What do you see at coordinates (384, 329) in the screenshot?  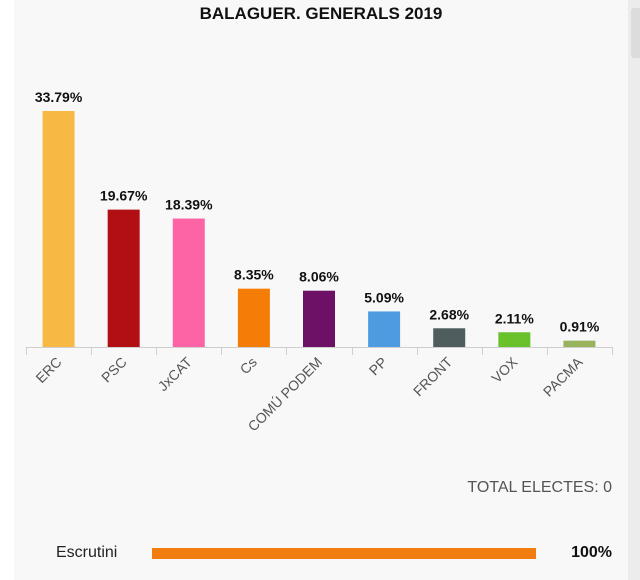 I see `bar-pp` at bounding box center [384, 329].